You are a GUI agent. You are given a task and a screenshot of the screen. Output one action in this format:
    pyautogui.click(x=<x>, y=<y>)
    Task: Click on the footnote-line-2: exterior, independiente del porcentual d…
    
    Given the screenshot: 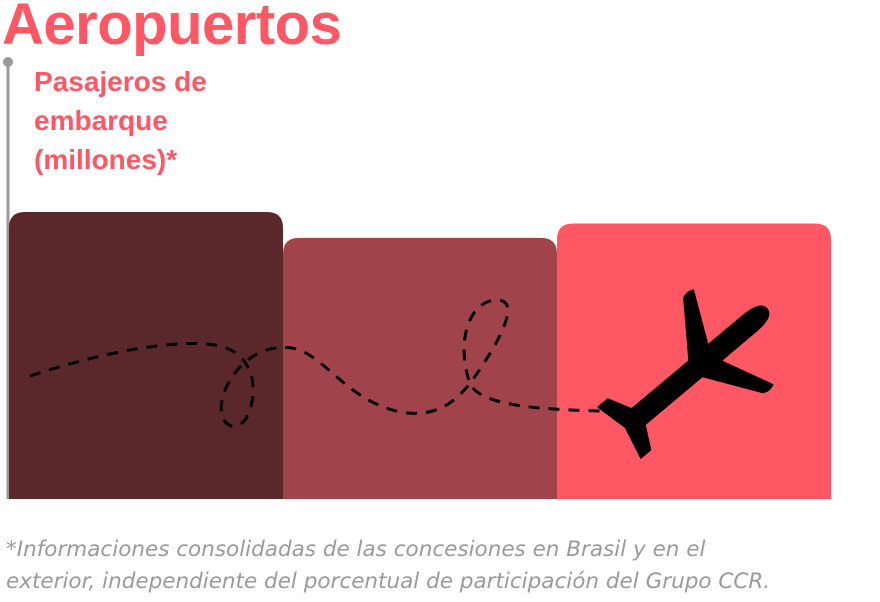 What is the action you would take?
    pyautogui.click(x=388, y=581)
    